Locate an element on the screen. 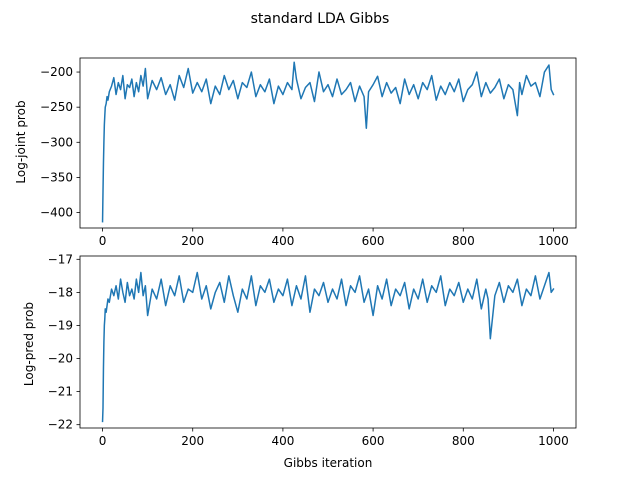 This screenshot has width=640, height=480. log-joint-y-tick-label: −400 is located at coordinates (56, 213).